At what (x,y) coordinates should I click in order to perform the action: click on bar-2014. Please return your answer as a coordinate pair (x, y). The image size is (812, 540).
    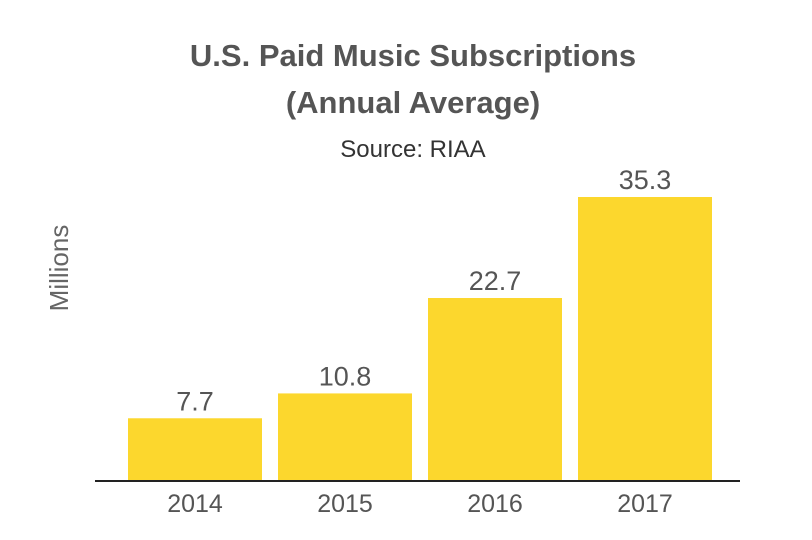
    Looking at the image, I should click on (195, 449).